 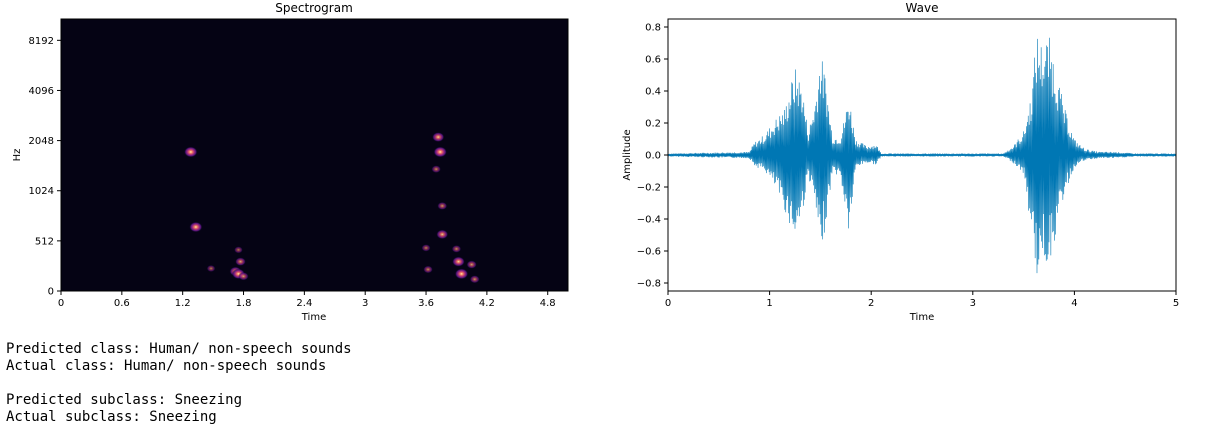 What do you see at coordinates (668, 303) in the screenshot?
I see `wave-x-tick-label: 0` at bounding box center [668, 303].